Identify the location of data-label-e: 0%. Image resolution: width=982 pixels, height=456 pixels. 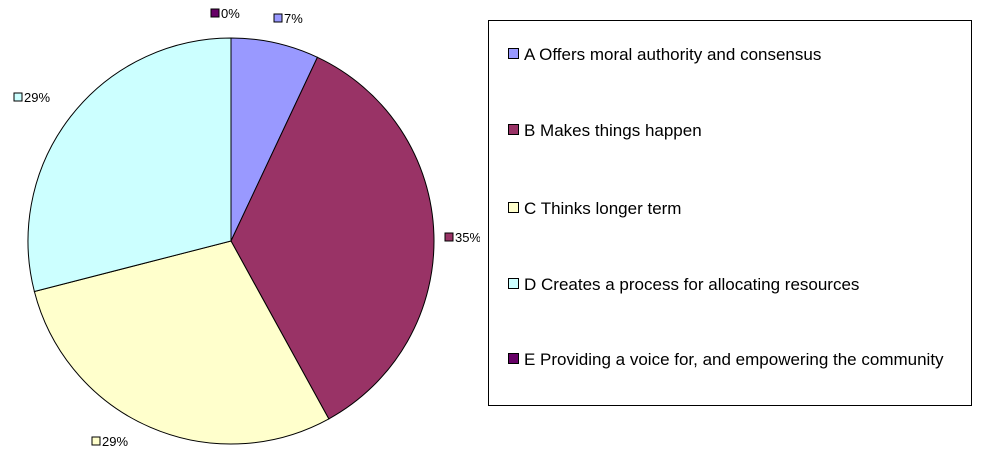
(230, 13).